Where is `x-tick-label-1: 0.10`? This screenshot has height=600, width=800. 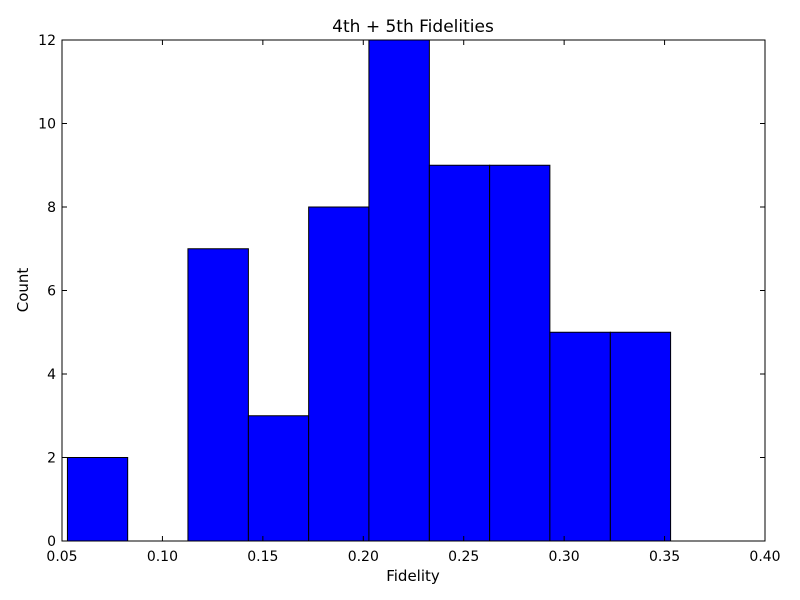 x-tick-label-1: 0.10 is located at coordinates (162, 557).